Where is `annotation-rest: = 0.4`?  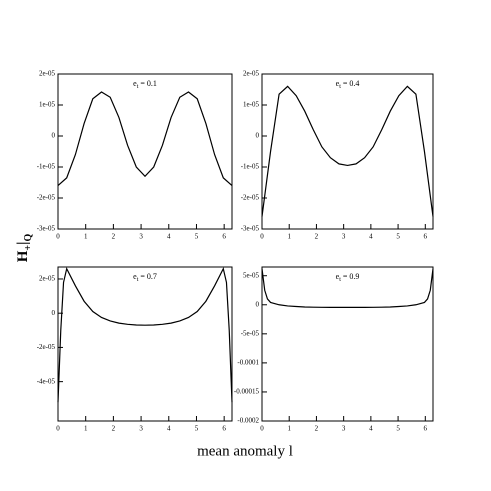 annotation-rest: = 0.4 is located at coordinates (350, 83).